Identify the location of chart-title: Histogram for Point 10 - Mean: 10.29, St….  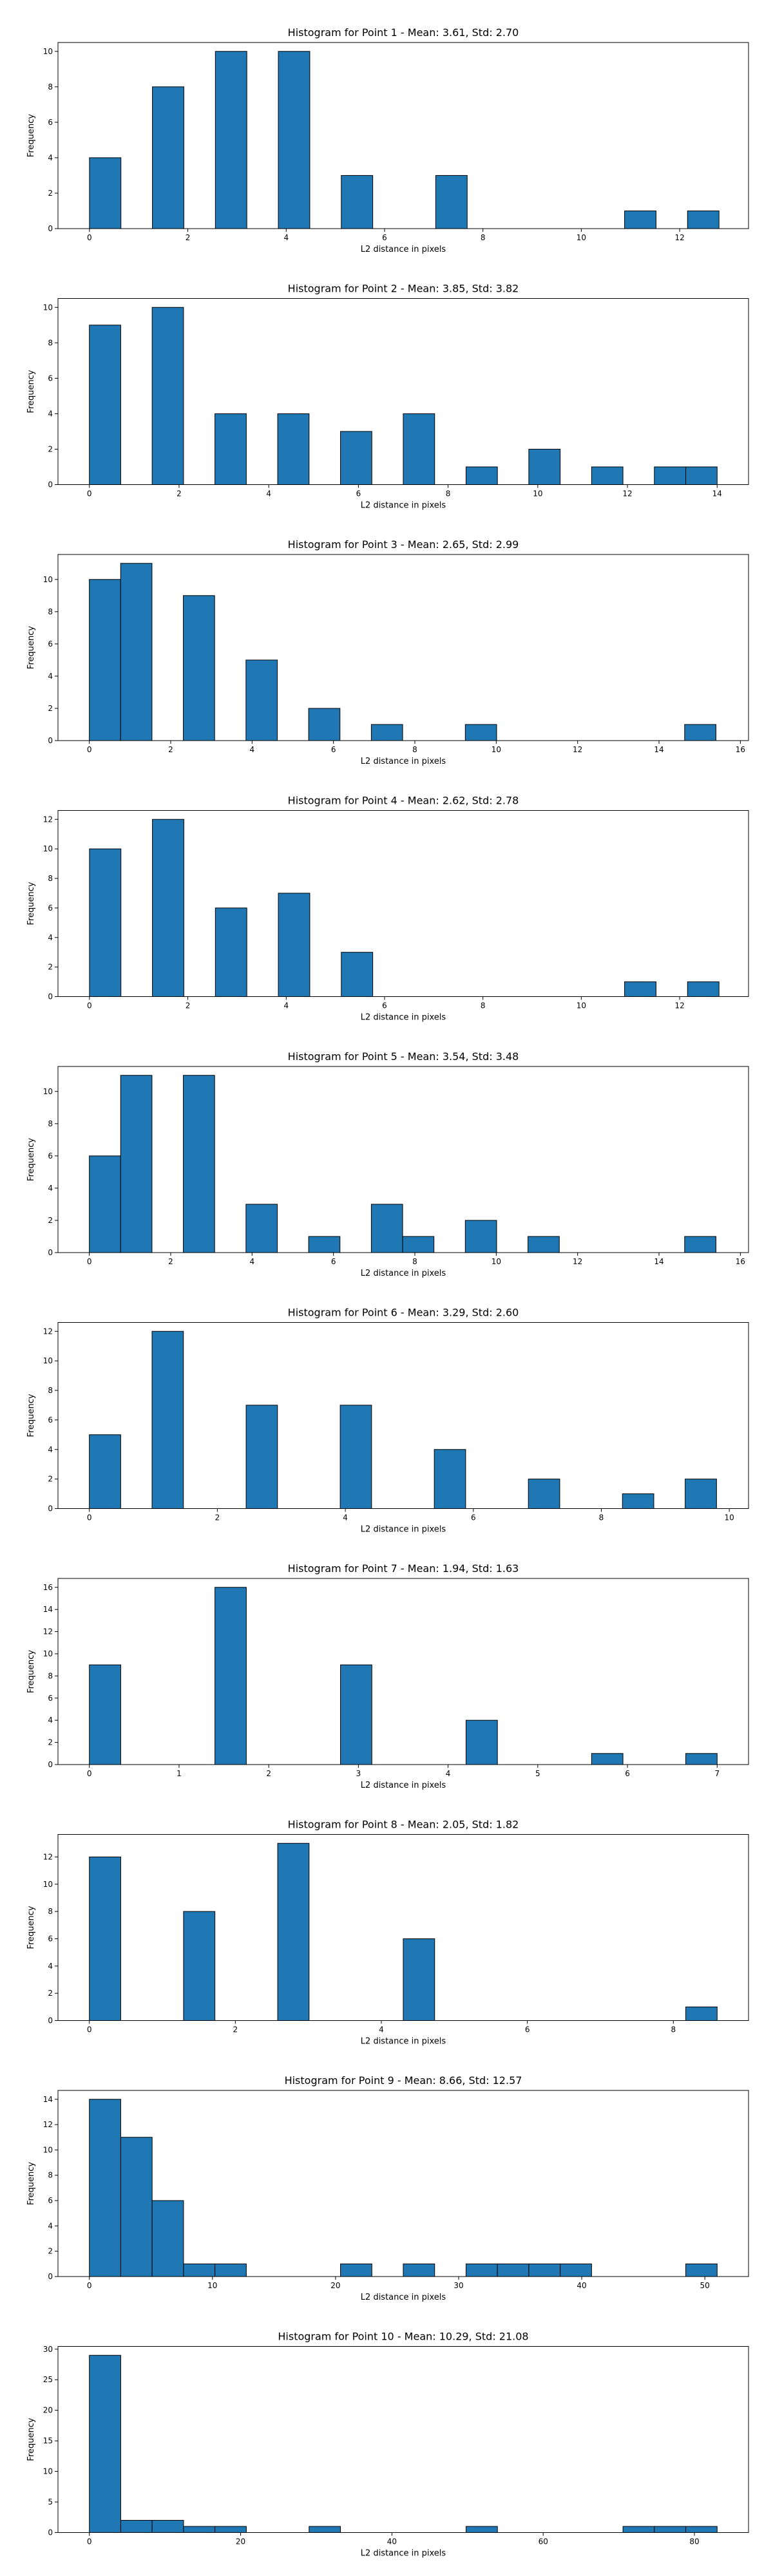
(403, 2337).